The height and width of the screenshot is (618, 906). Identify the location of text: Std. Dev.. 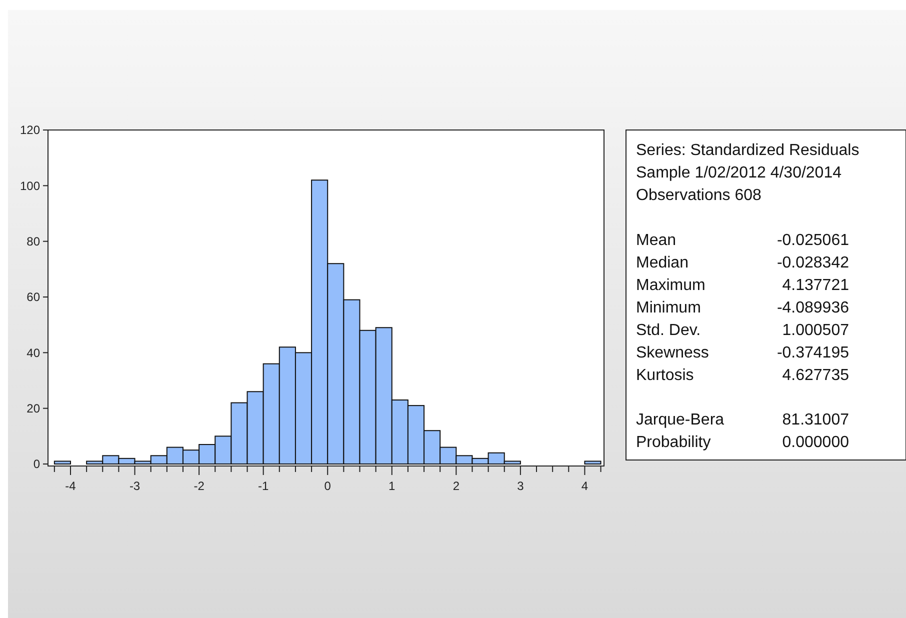
(668, 330).